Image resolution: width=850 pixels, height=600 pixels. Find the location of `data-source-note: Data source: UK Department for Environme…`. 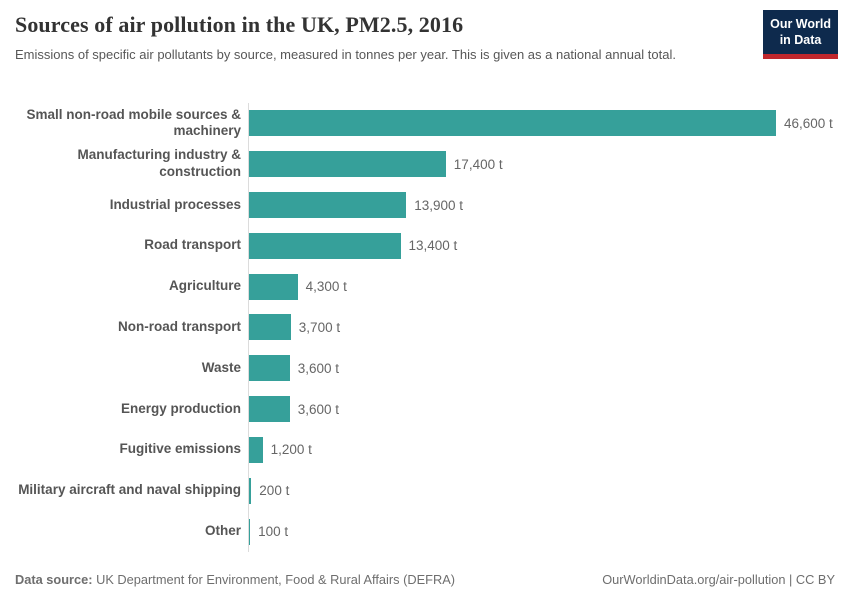

data-source-note: Data source: UK Department for Environme… is located at coordinates (235, 579).